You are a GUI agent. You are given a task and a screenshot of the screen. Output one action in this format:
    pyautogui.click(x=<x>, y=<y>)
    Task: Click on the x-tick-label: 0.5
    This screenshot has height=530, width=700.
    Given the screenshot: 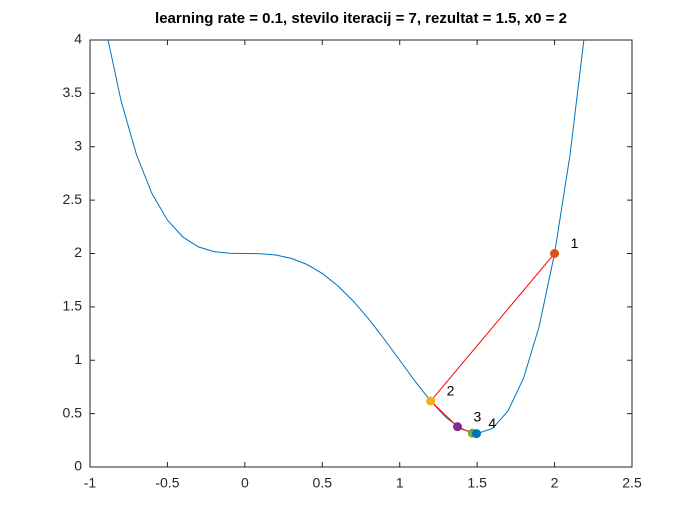 What is the action you would take?
    pyautogui.click(x=323, y=483)
    